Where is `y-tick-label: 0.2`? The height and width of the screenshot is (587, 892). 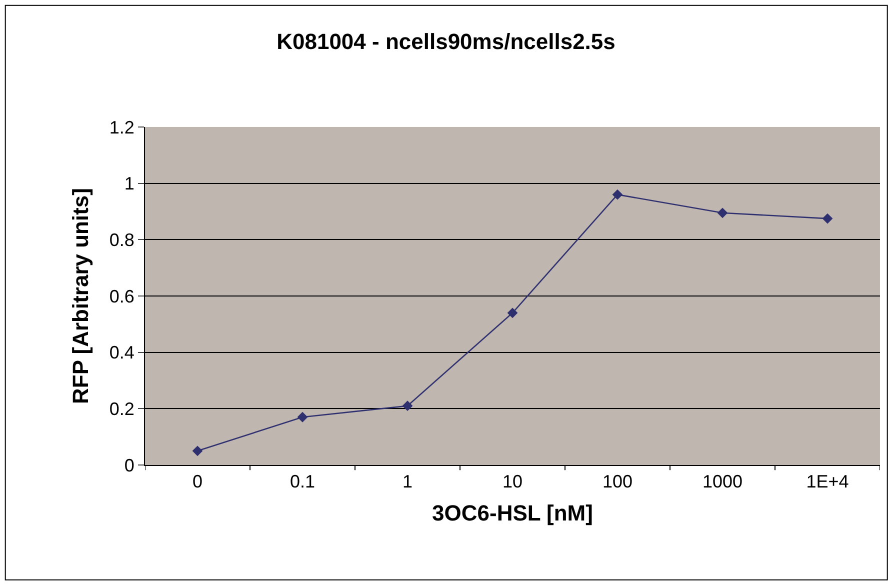 y-tick-label: 0.2 is located at coordinates (121, 408).